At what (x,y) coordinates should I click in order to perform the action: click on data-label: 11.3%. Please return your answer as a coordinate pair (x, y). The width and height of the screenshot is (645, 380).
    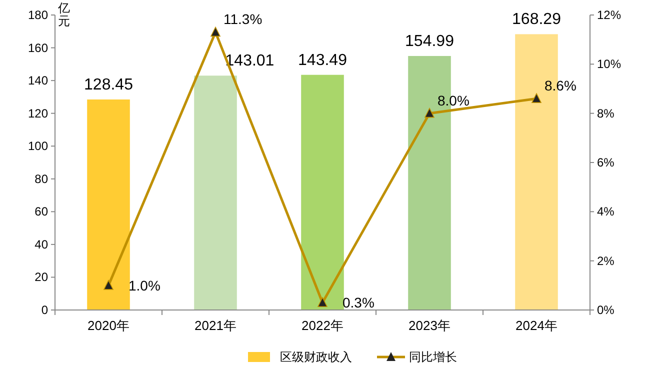
    Looking at the image, I should click on (243, 19).